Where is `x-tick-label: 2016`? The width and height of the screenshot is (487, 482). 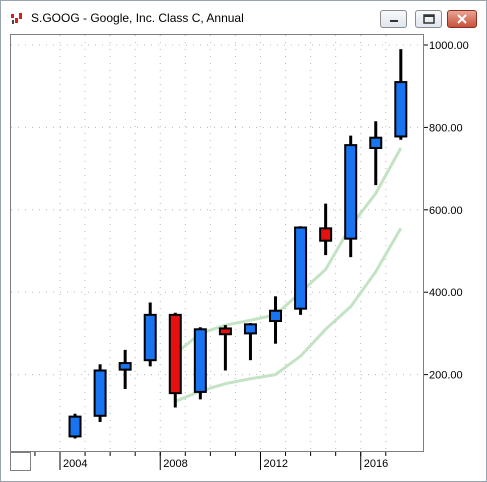
x-tick-label: 2016 is located at coordinates (376, 464).